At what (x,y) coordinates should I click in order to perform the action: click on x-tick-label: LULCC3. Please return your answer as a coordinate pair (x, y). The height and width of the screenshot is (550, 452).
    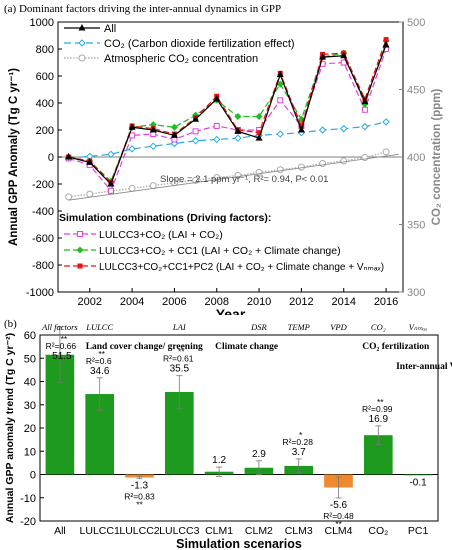
    Looking at the image, I should click on (179, 531).